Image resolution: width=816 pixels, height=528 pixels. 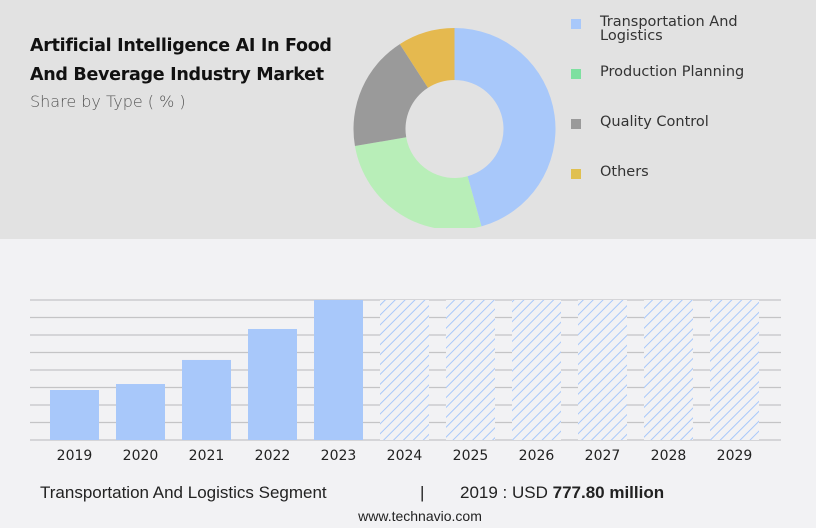 What do you see at coordinates (273, 456) in the screenshot?
I see `x-tick-label: 2022` at bounding box center [273, 456].